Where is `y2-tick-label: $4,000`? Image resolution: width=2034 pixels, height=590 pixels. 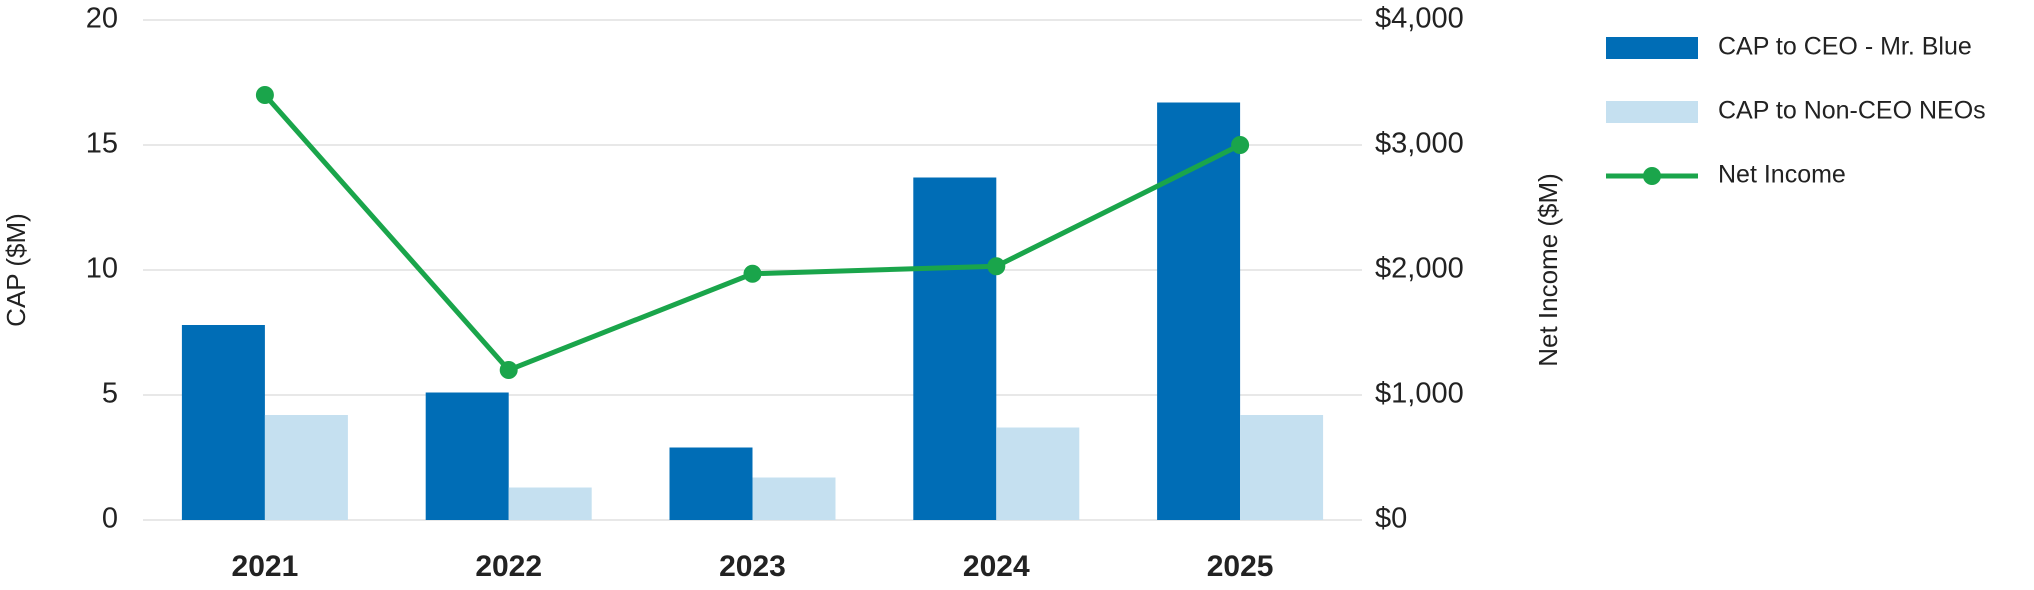
y2-tick-label: $4,000 is located at coordinates (1419, 19).